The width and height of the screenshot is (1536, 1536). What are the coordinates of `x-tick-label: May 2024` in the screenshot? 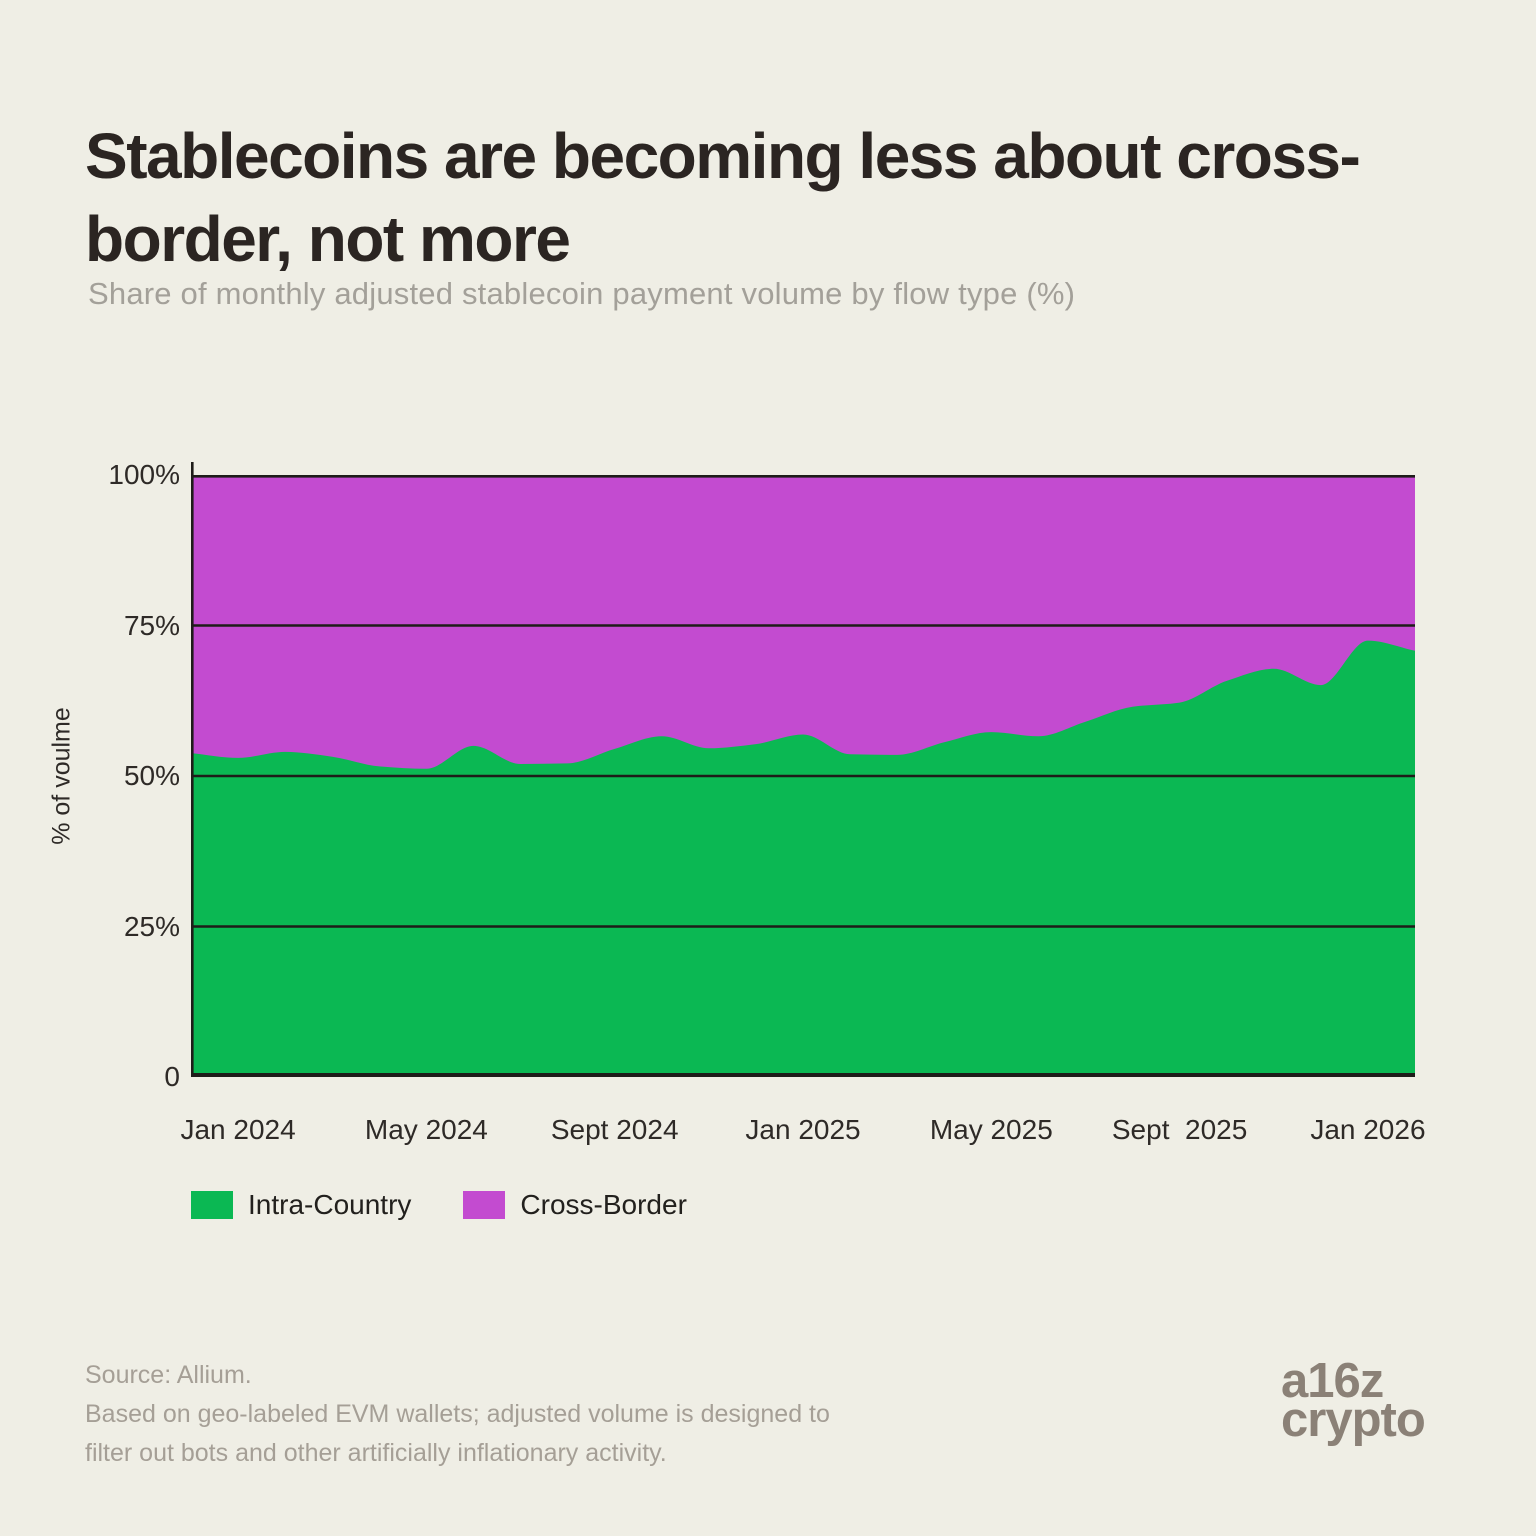 It's located at (426, 1129).